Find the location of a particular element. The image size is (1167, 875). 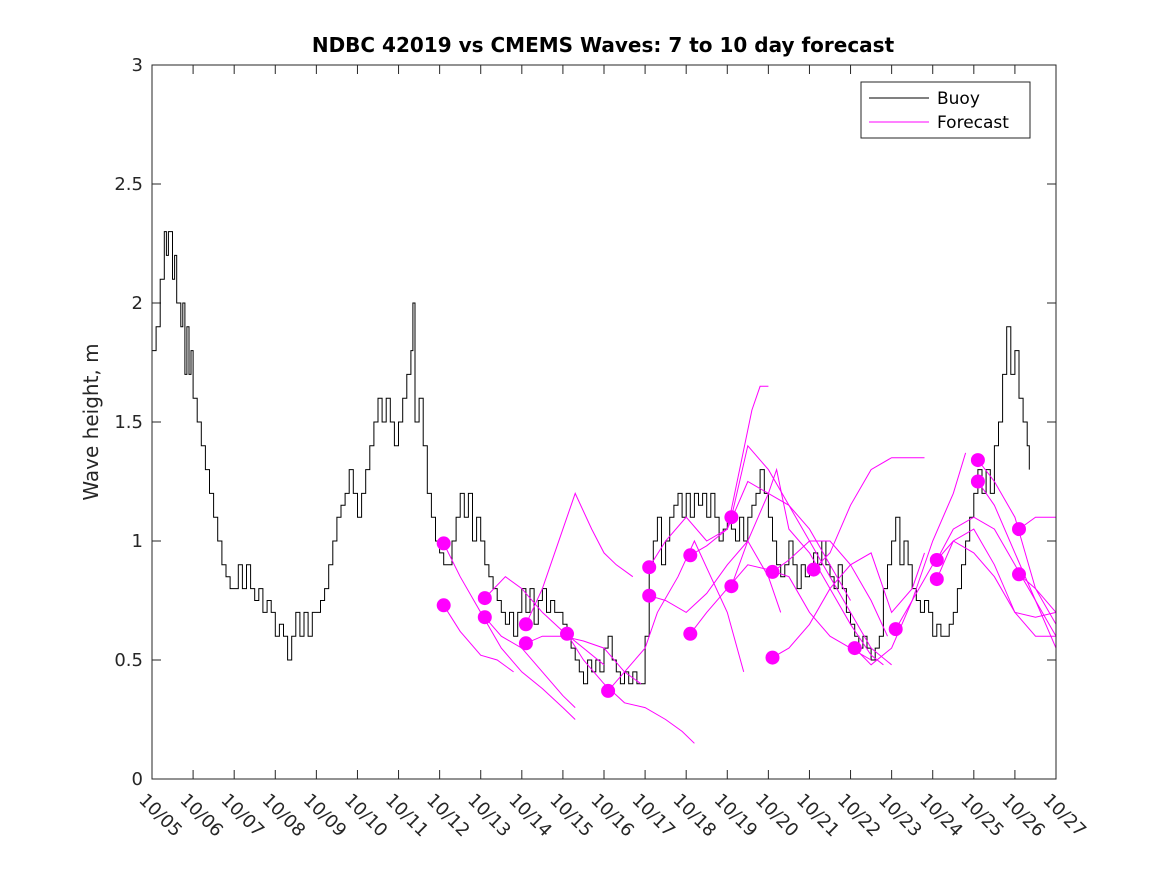

legend: Buoy Forecast is located at coordinates (945, 110).